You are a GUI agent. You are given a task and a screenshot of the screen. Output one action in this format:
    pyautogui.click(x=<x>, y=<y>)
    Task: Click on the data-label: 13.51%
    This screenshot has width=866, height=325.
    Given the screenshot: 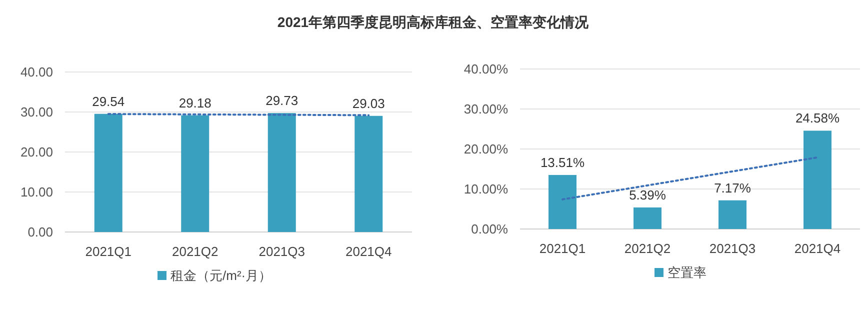 What is the action you would take?
    pyautogui.click(x=562, y=162)
    